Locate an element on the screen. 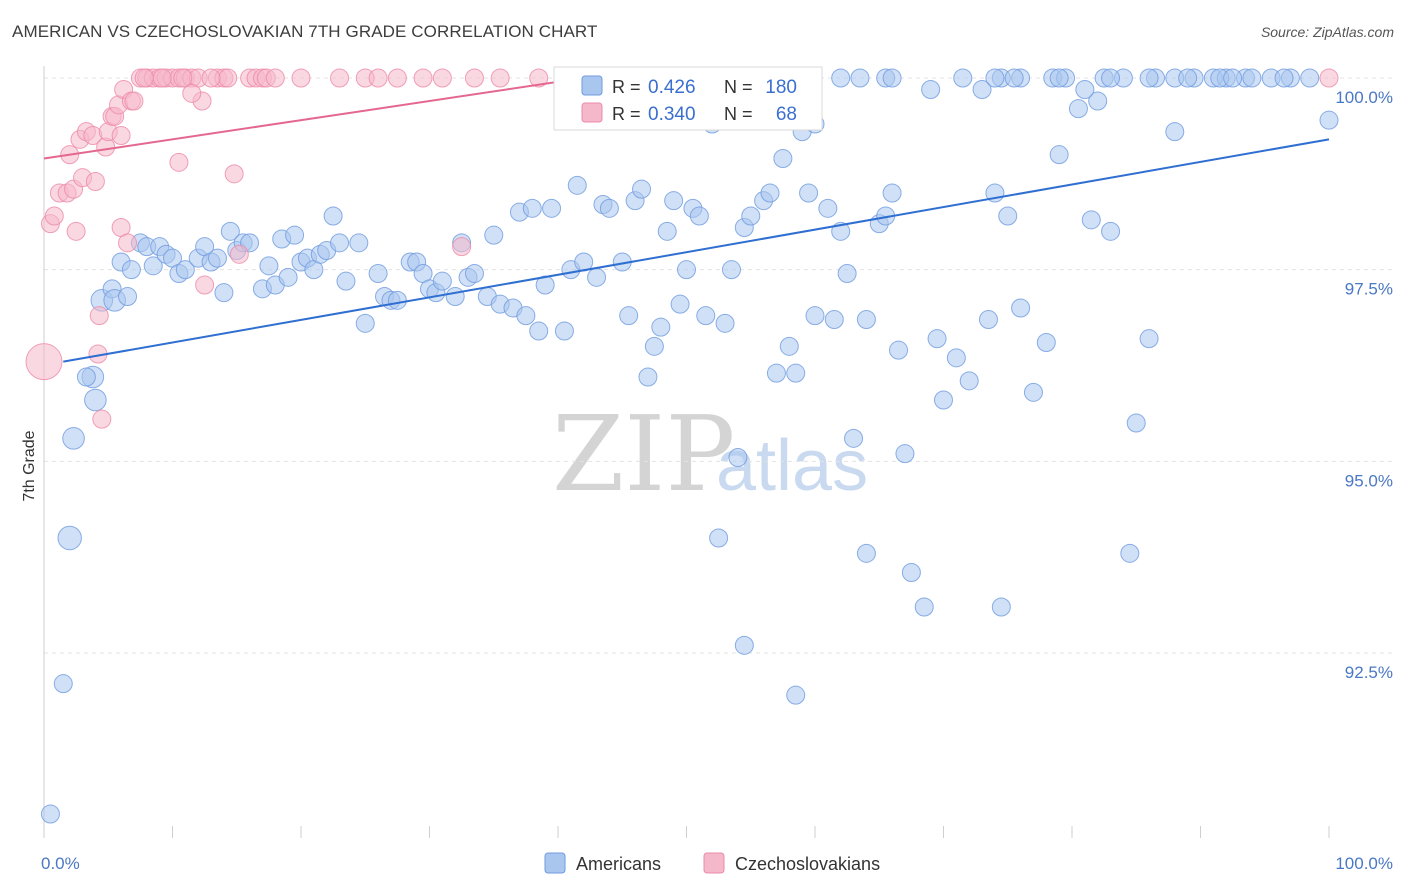  legend-r-label-1: R = is located at coordinates (626, 87).